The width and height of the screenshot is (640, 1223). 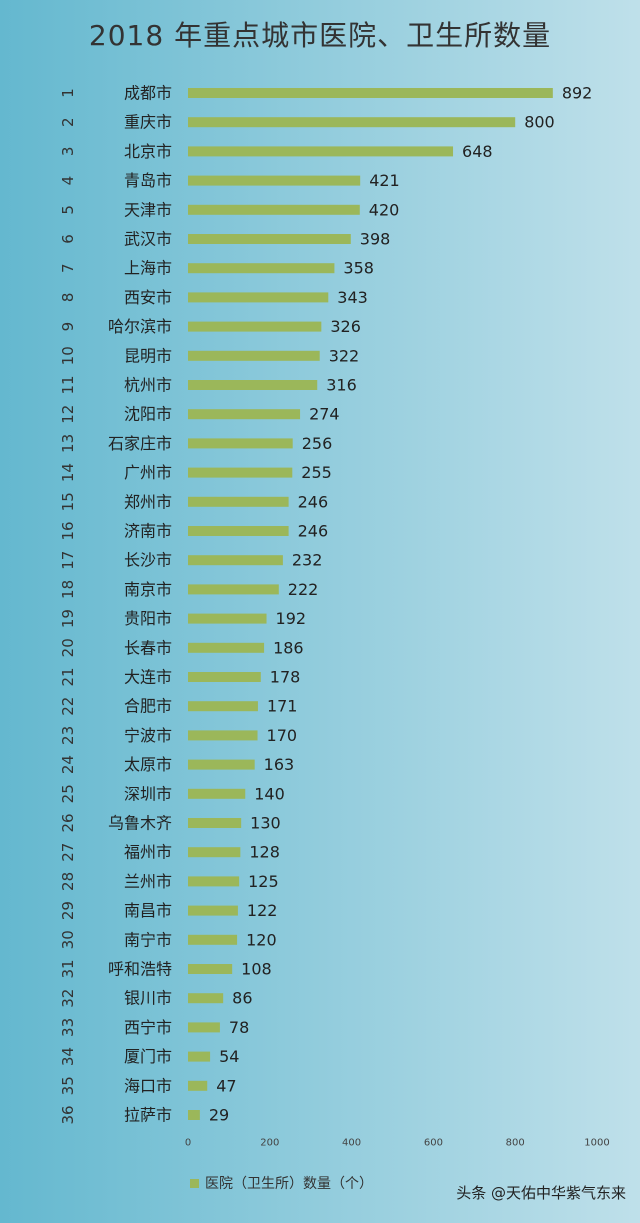 I want to click on x-tick-label: 200, so click(x=269, y=1143).